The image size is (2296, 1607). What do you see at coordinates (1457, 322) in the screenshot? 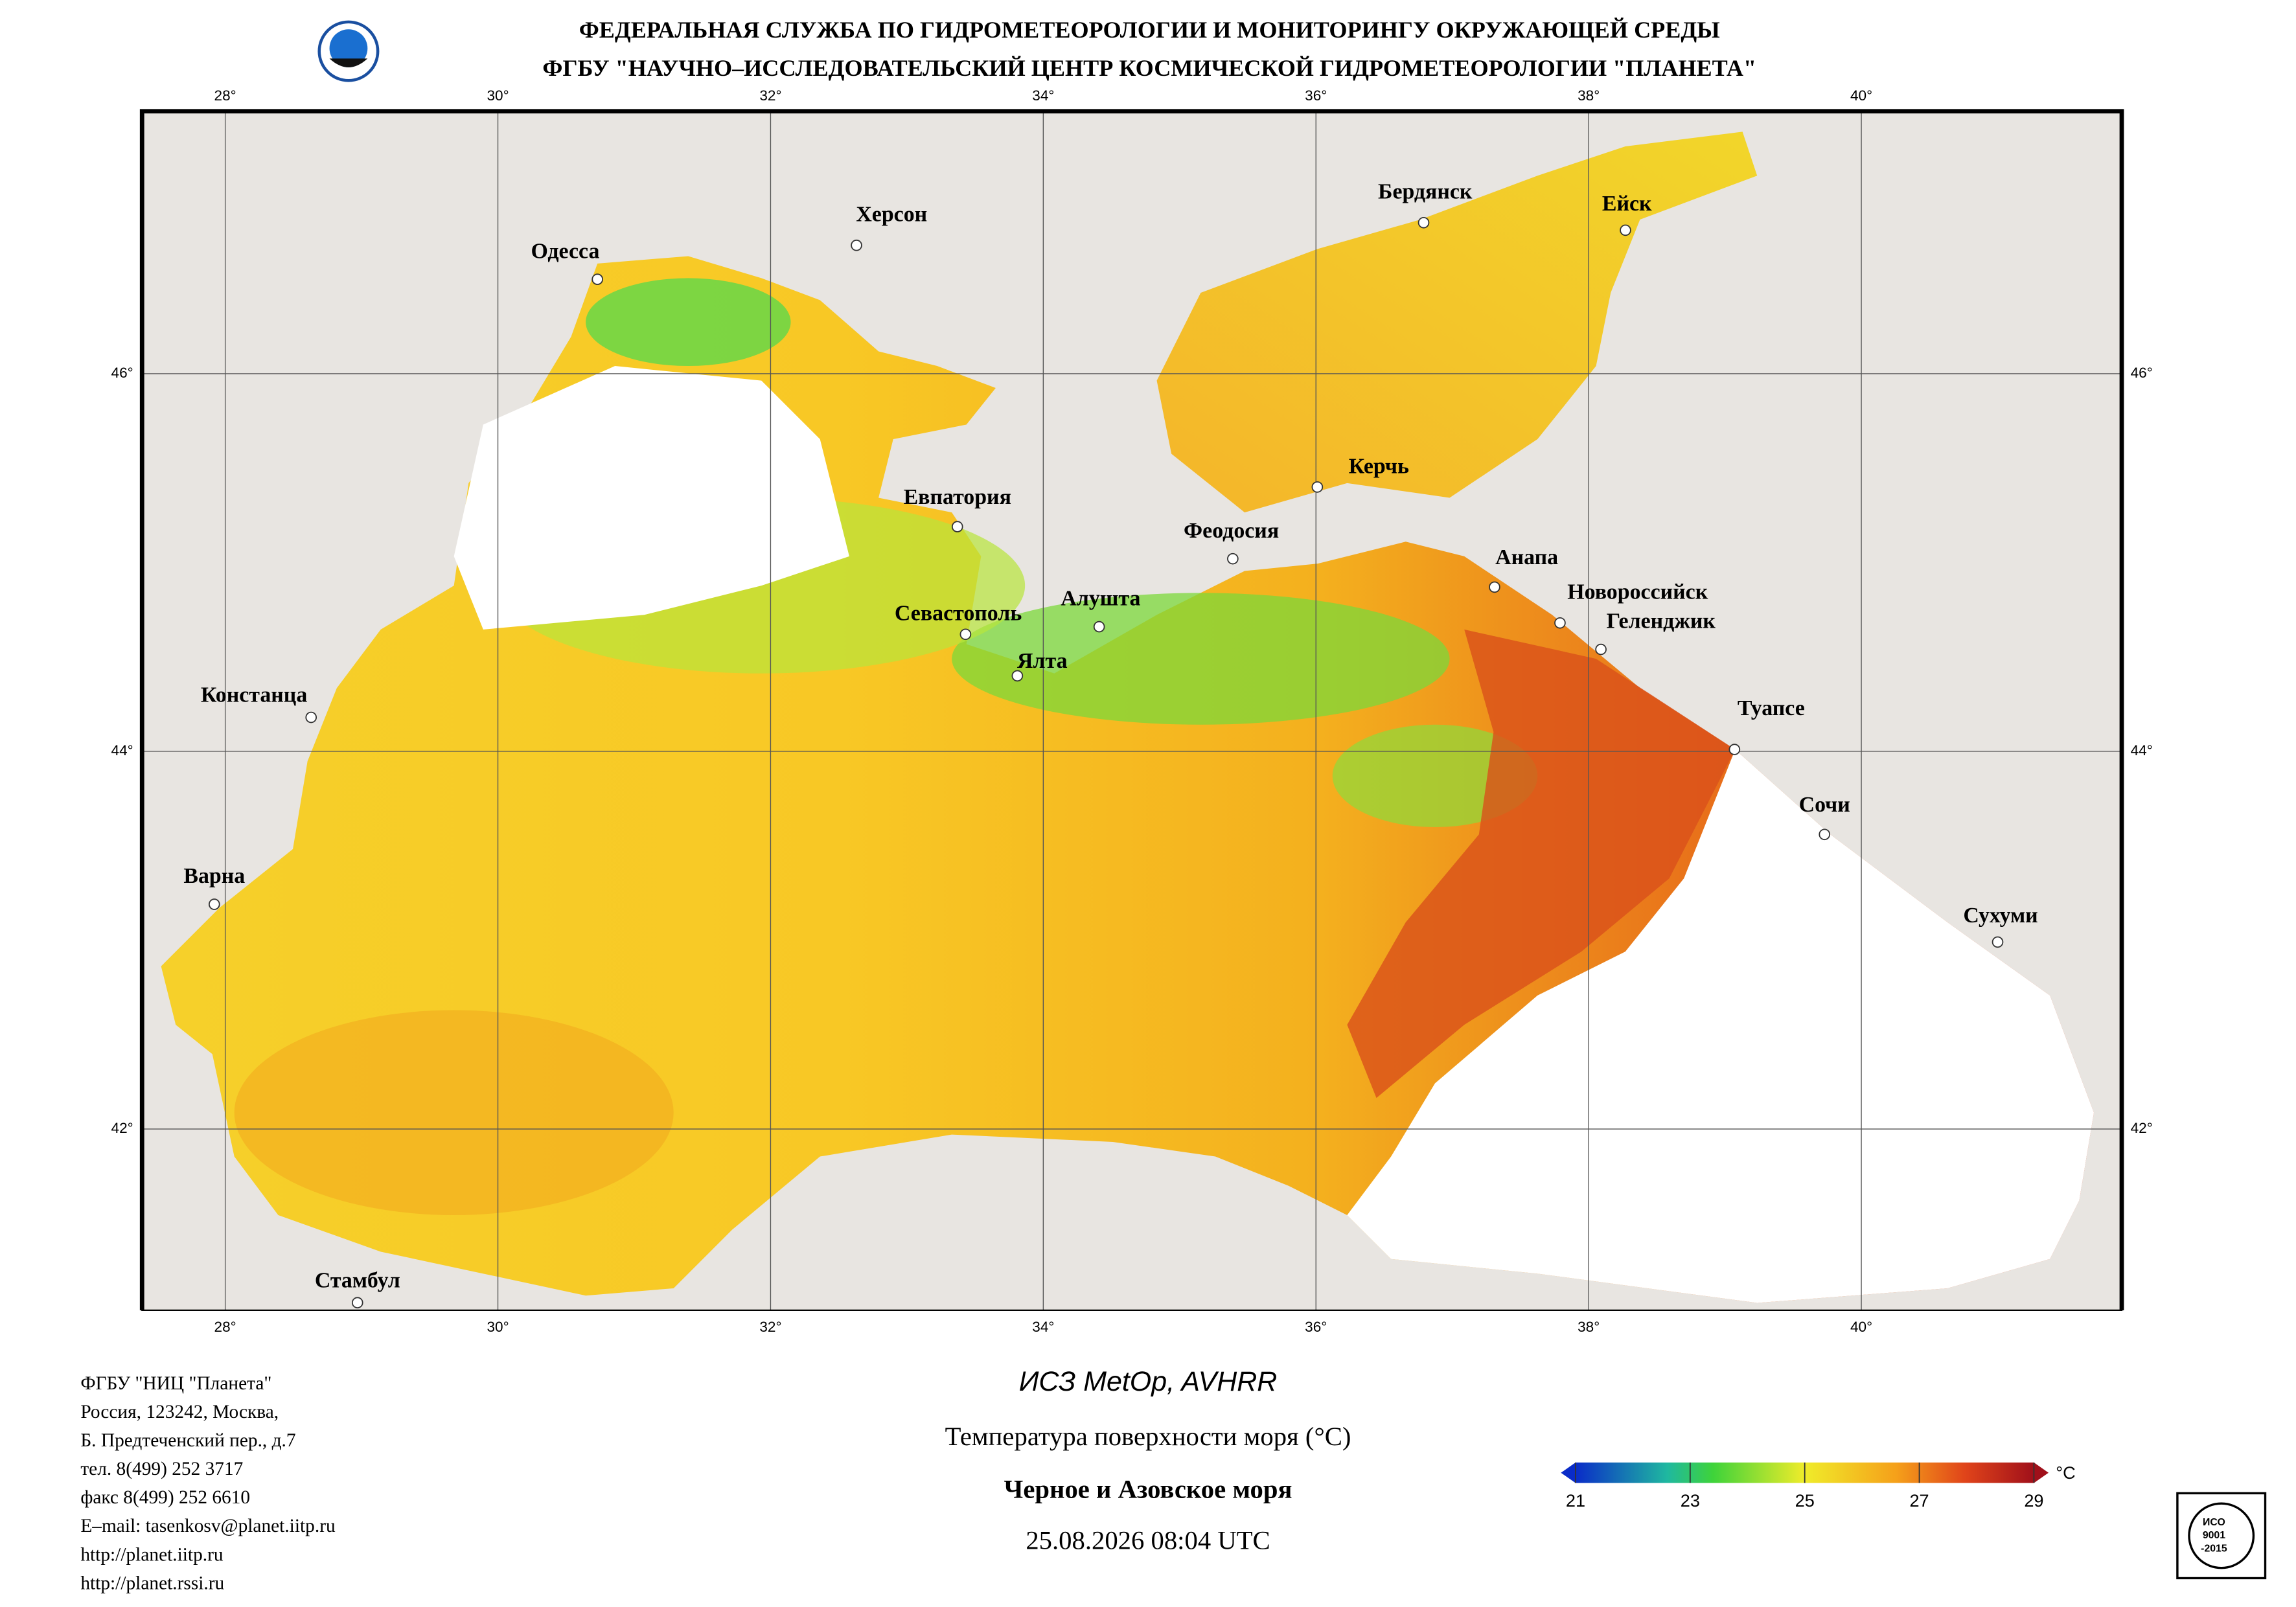
I see `azov-sea` at bounding box center [1457, 322].